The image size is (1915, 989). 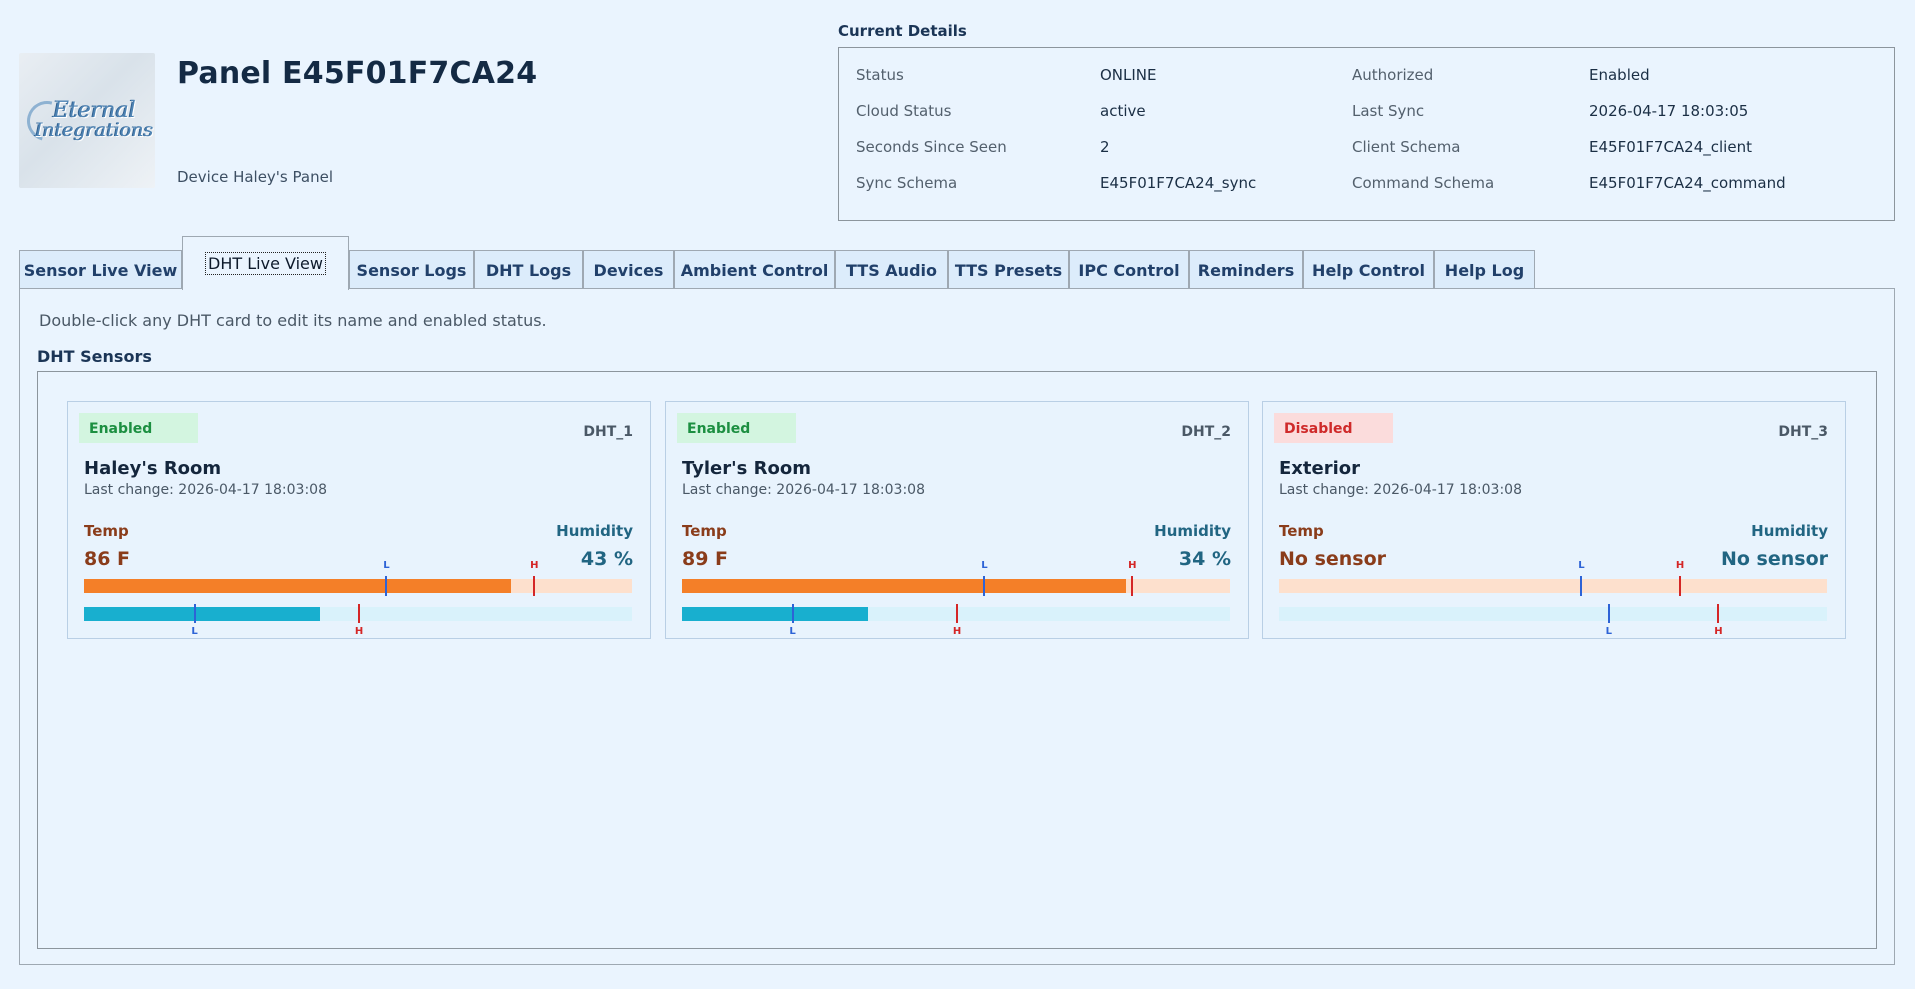 What do you see at coordinates (746, 468) in the screenshot?
I see `sensor-name: Tyler's Room` at bounding box center [746, 468].